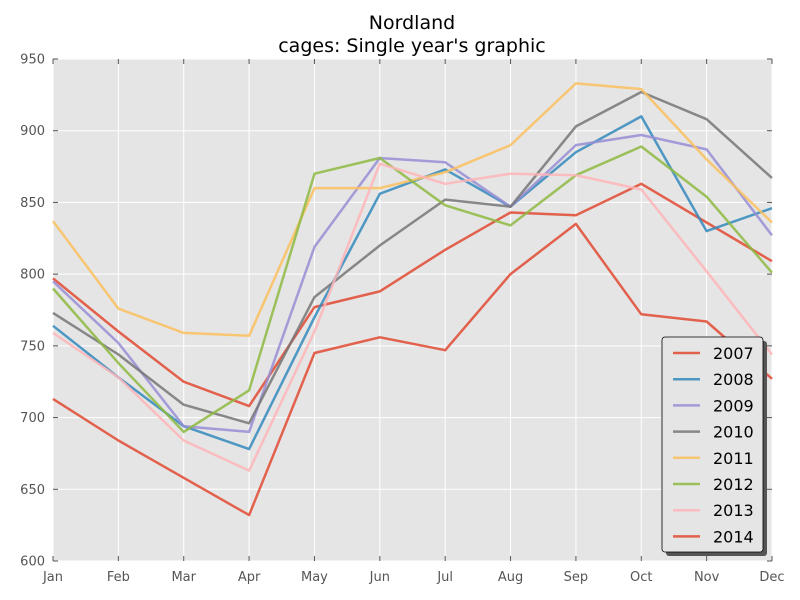 This screenshot has width=800, height=600. I want to click on chart-title: Nordland, so click(412, 23).